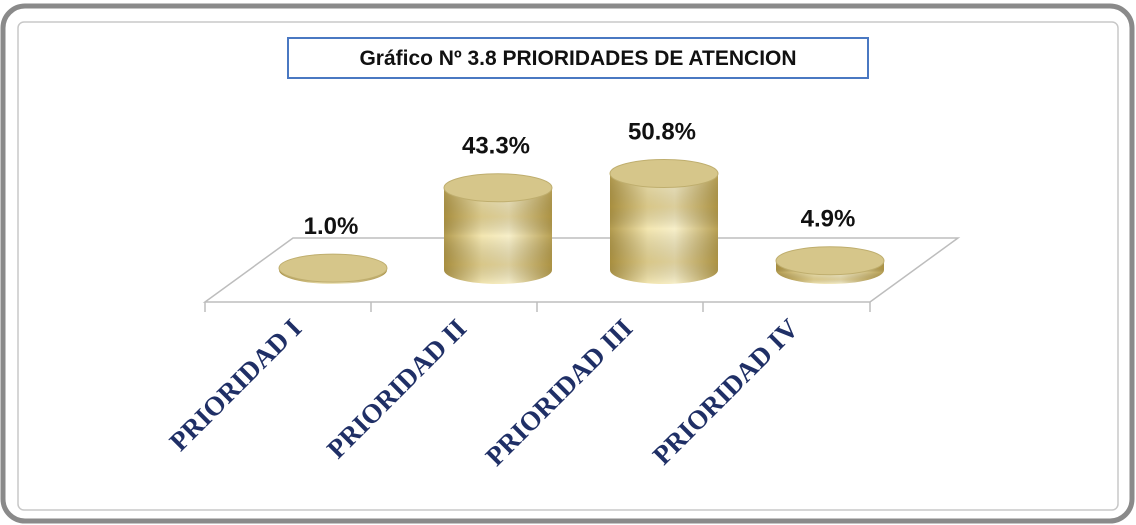  Describe the element at coordinates (537, 307) in the screenshot. I see `axis-ticks` at that location.